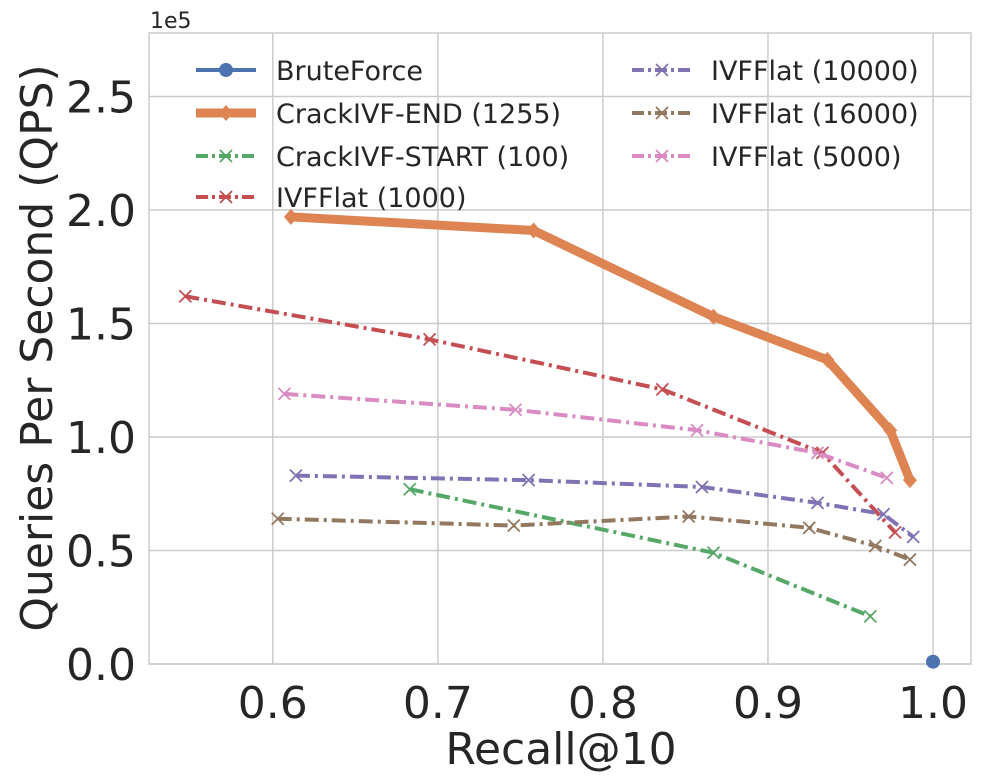 This screenshot has width=981, height=784. What do you see at coordinates (171, 21) in the screenshot?
I see `y-offset-label: 1e5` at bounding box center [171, 21].